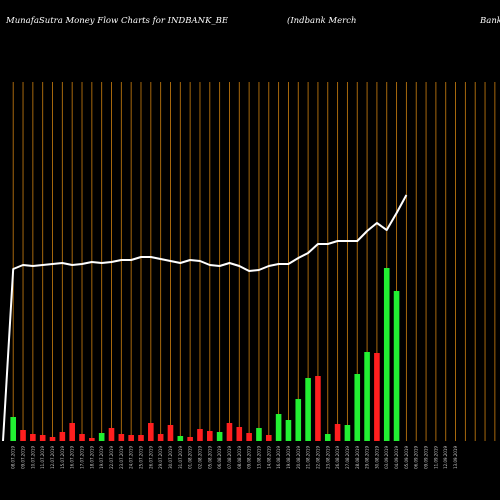 This screenshot has width=500, height=500. Describe the element at coordinates (308, 457) in the screenshot. I see `x-tick-label: 21.08.2019` at that location.